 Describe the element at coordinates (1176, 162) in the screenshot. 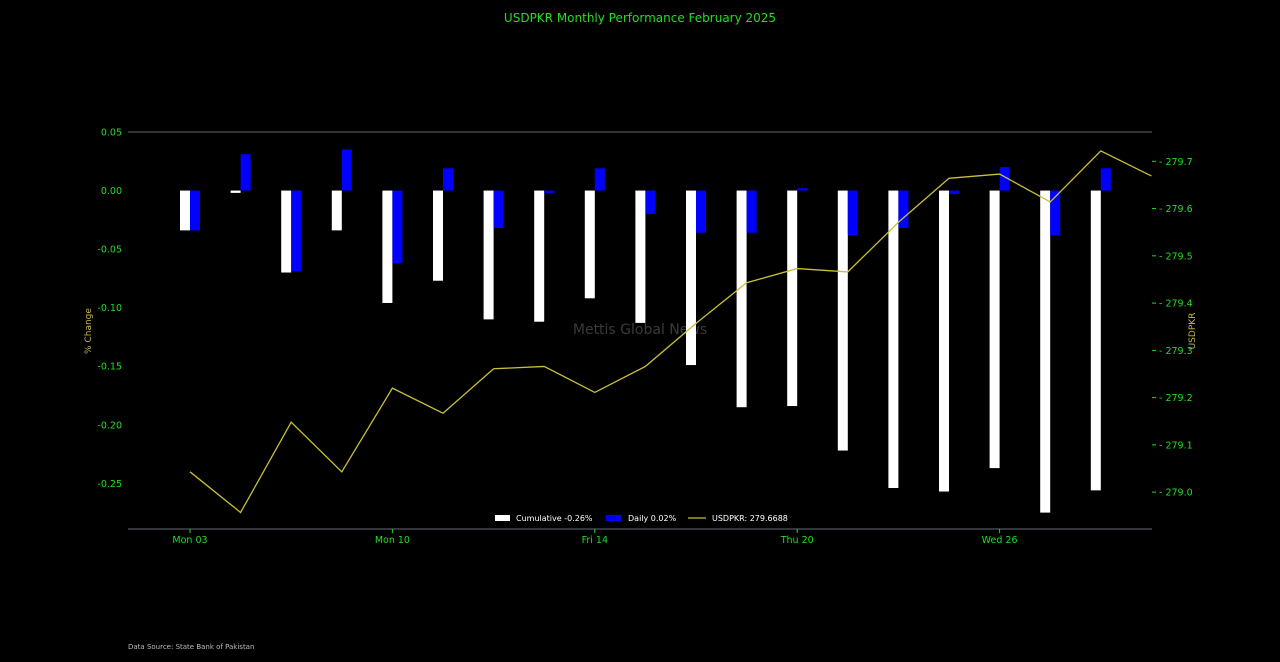

I see `y2-tick-label: - 279.7` at that location.